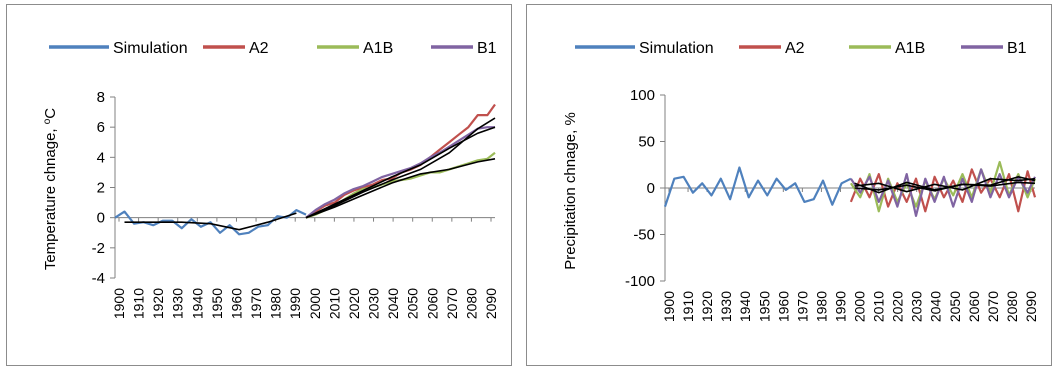 The height and width of the screenshot is (368, 1056). Describe the element at coordinates (101, 97) in the screenshot. I see `y-tick-label: 8` at that location.